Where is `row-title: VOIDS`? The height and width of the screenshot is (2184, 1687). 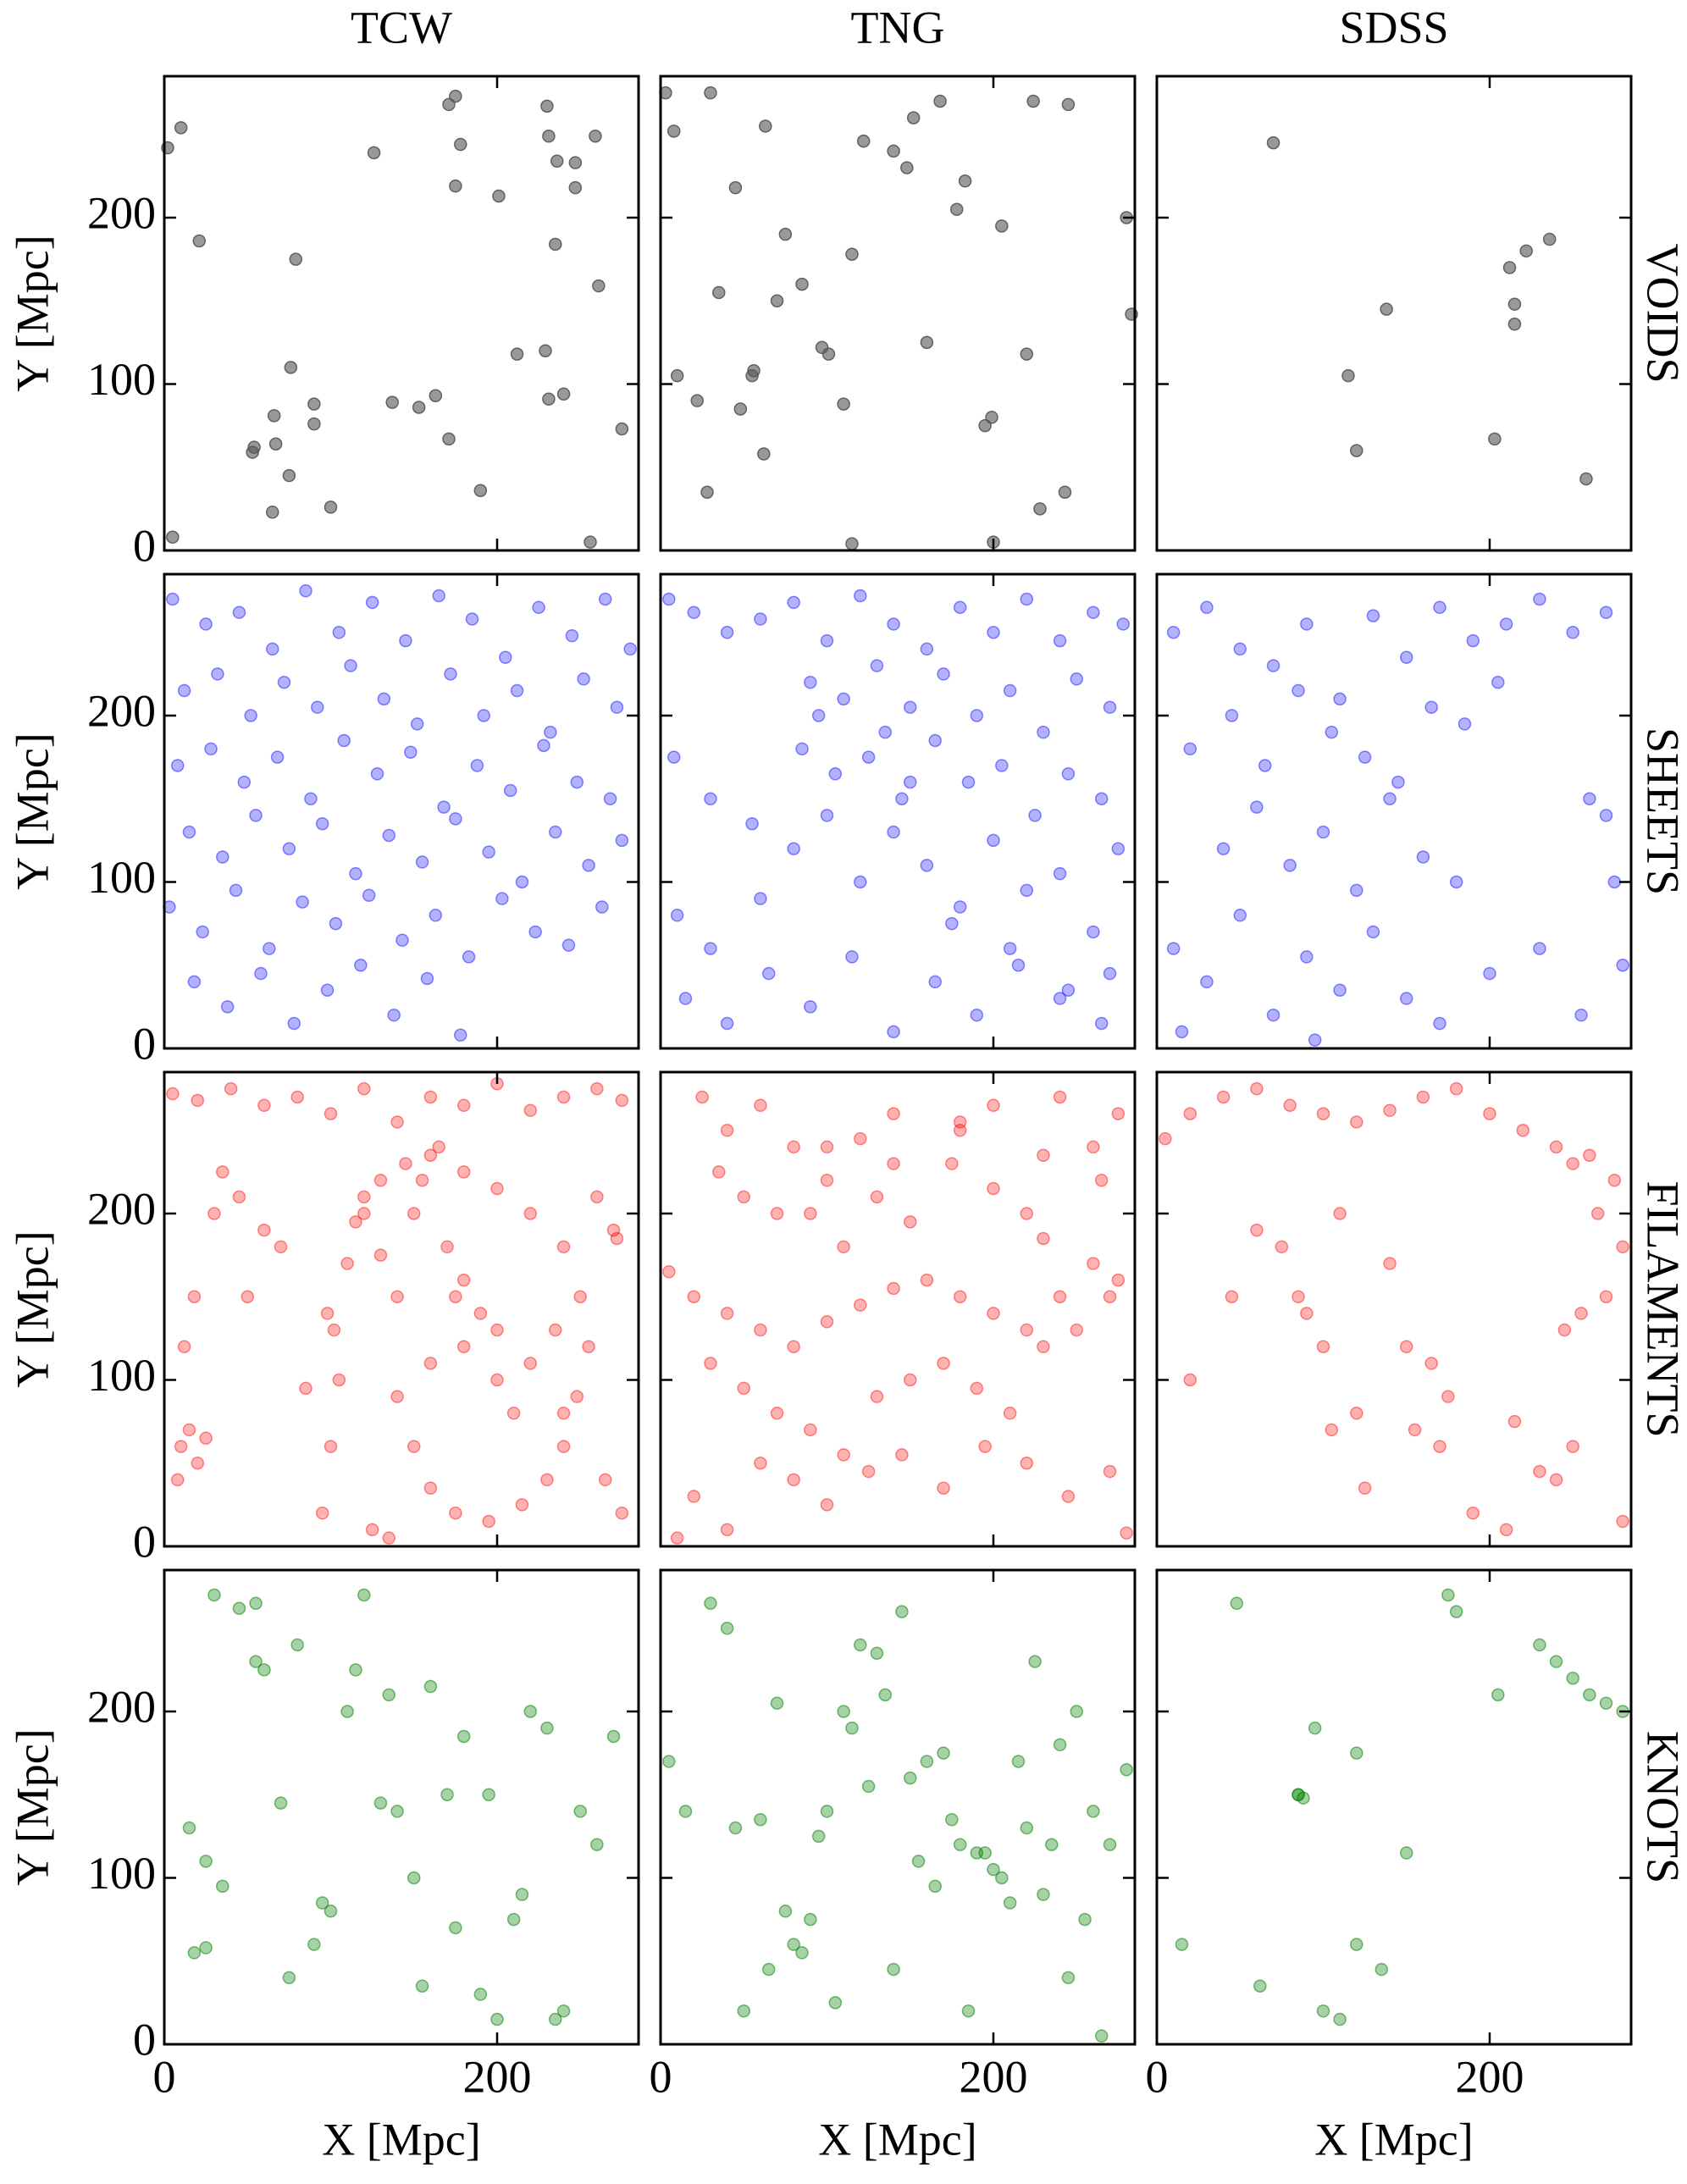 row-title: VOIDS is located at coordinates (1662, 313).